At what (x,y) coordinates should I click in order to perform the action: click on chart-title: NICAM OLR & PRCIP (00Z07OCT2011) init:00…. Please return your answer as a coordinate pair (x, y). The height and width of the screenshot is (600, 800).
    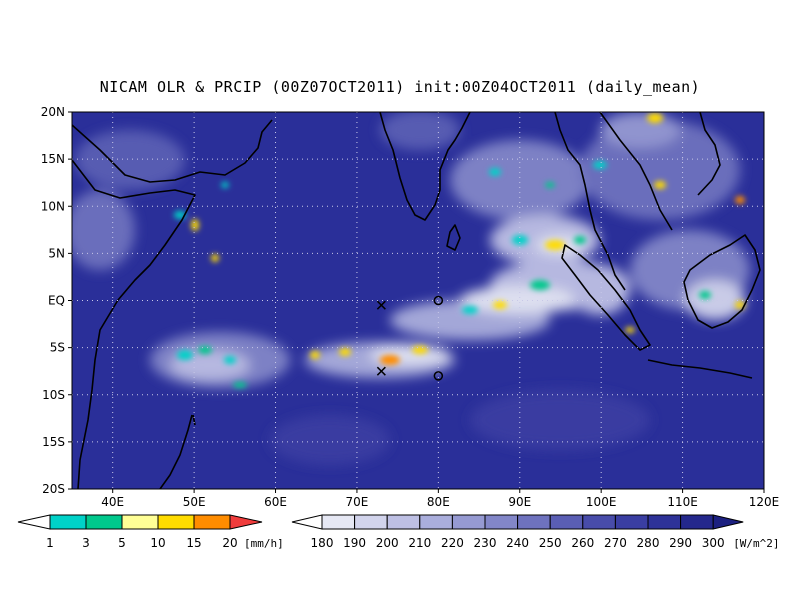
    Looking at the image, I should click on (400, 87).